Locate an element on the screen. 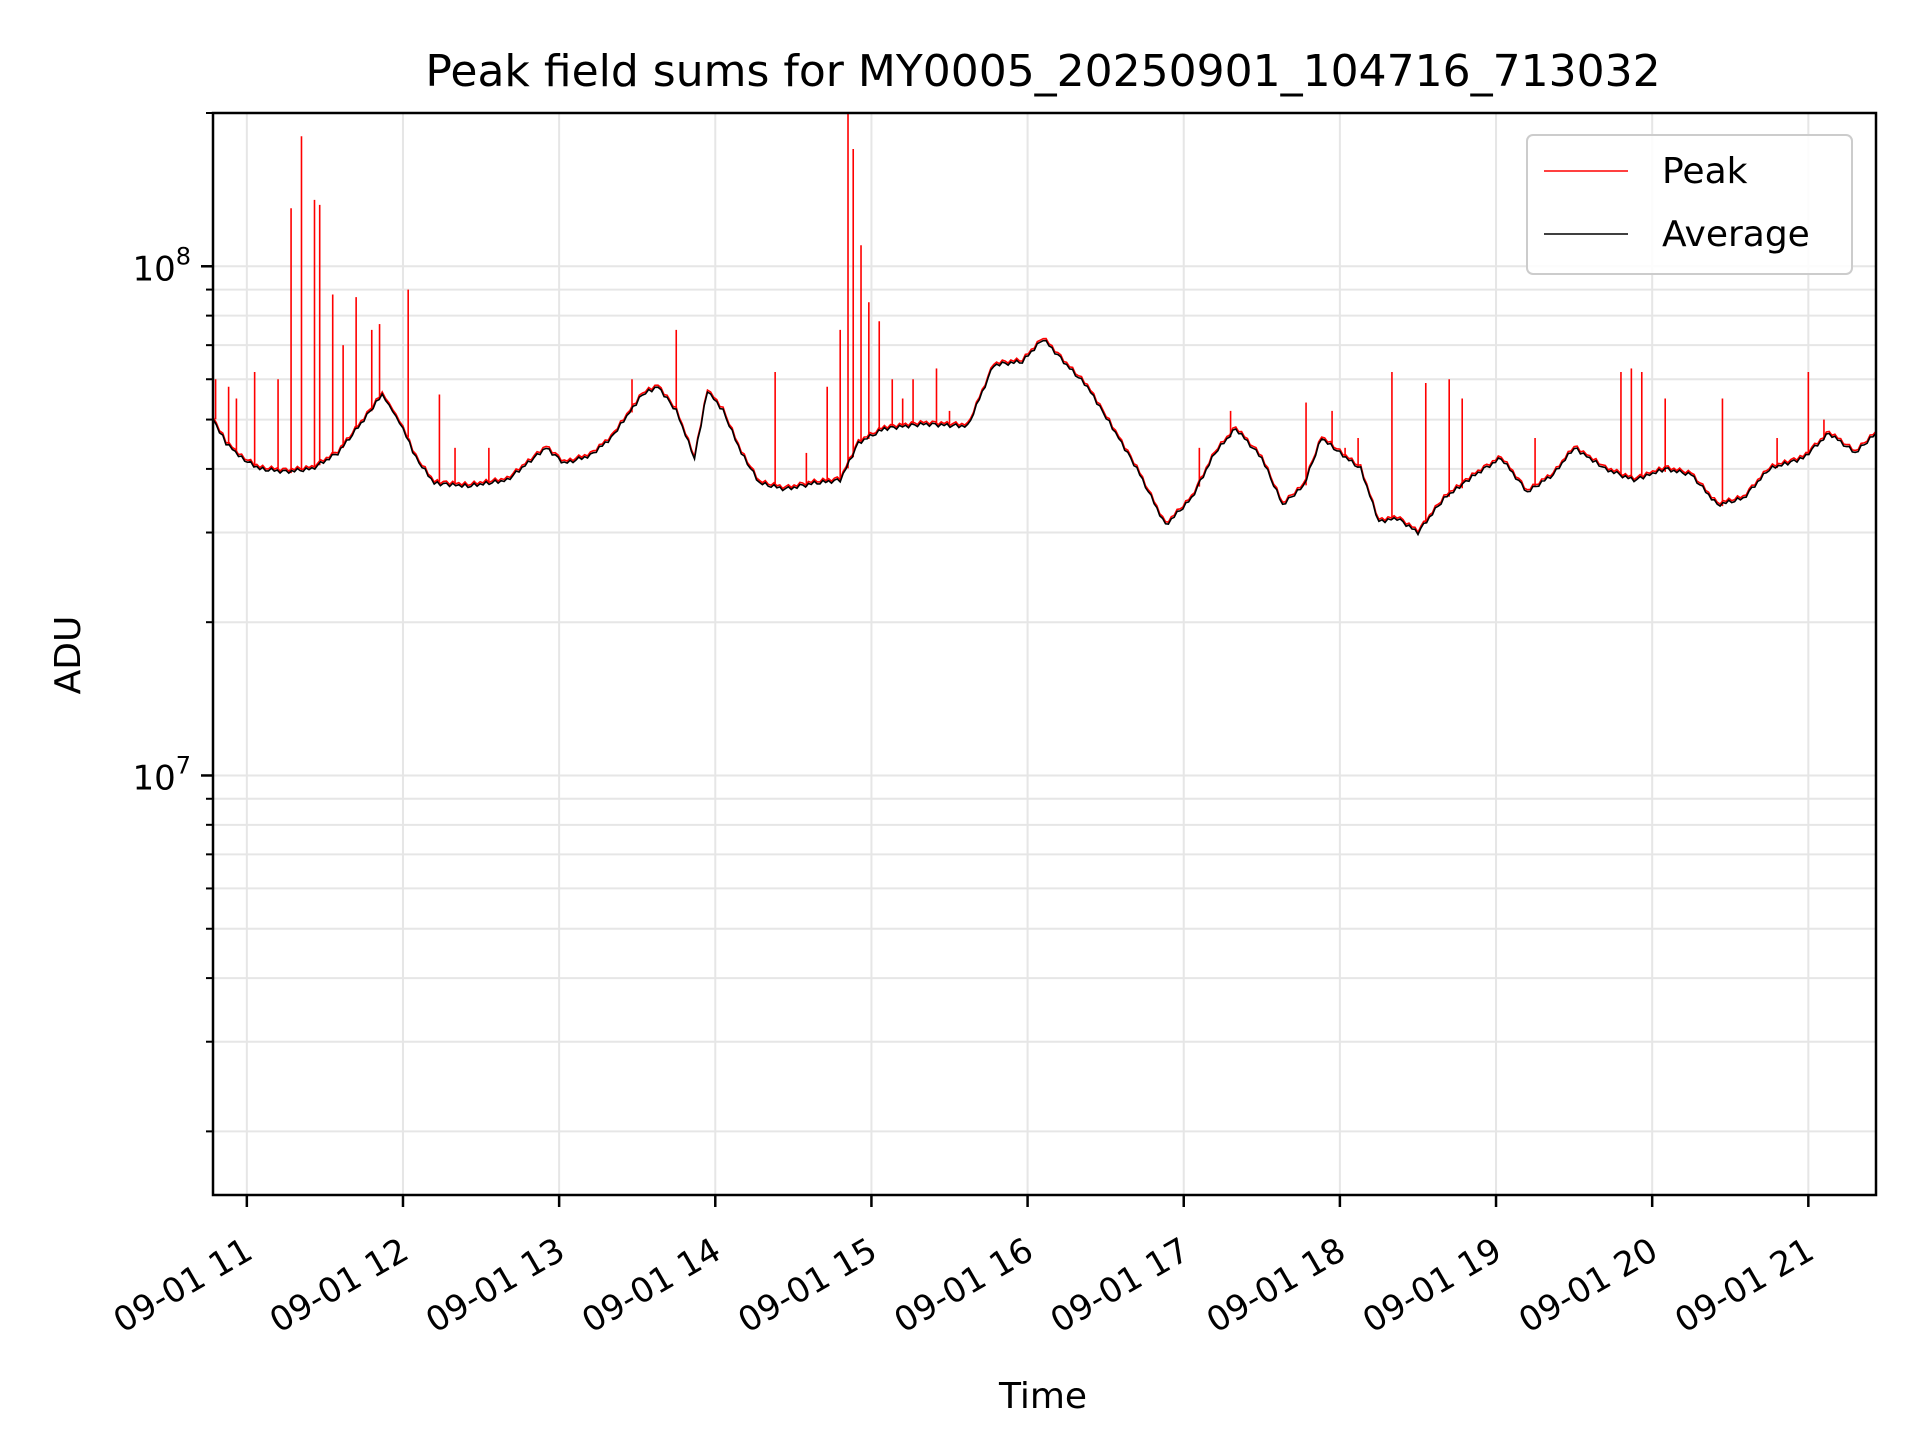  y-tick-label-1: 10⁸ is located at coordinates (161, 265).